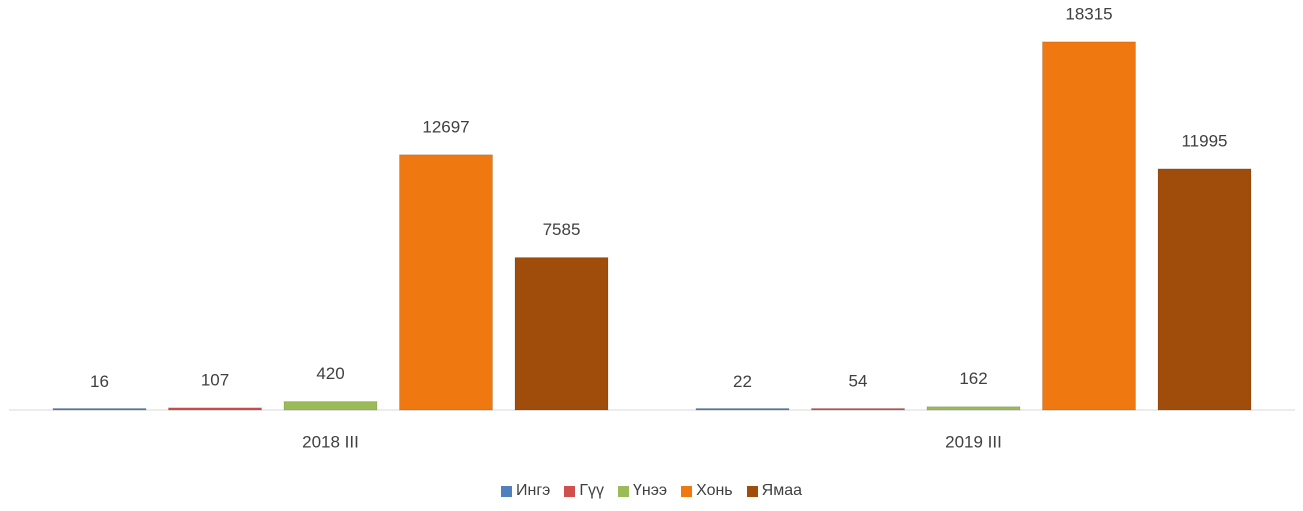 This screenshot has width=1303, height=511. Describe the element at coordinates (330, 441) in the screenshot. I see `x-tick-label: 2018 III` at that location.